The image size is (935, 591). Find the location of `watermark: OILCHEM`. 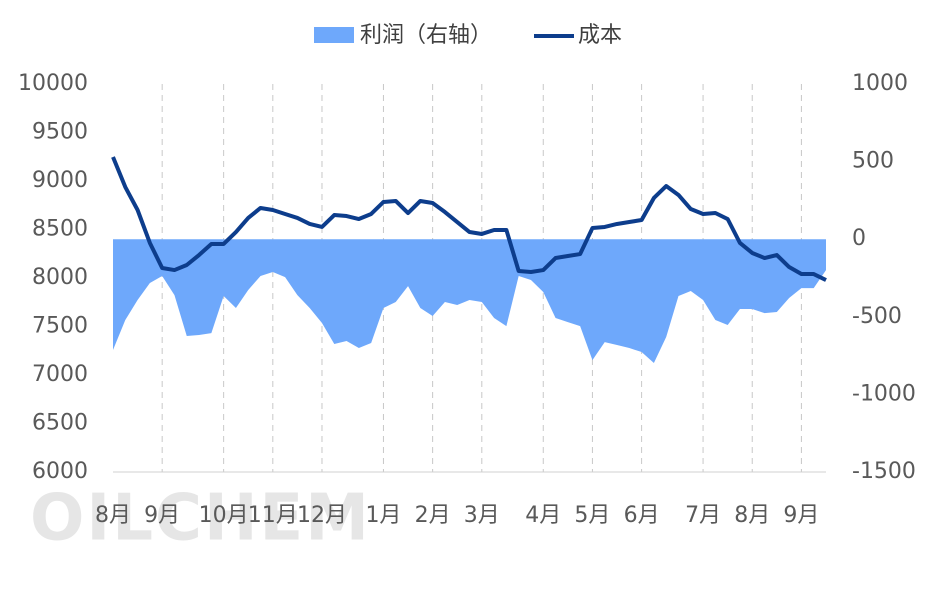

watermark: OILCHEM is located at coordinates (200, 519).